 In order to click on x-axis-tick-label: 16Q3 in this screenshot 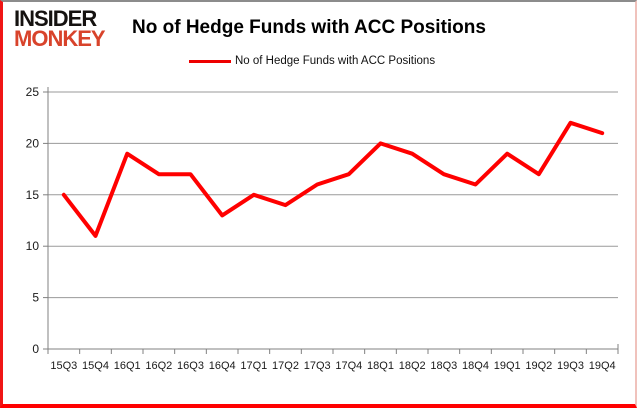, I will do `click(190, 366)`.